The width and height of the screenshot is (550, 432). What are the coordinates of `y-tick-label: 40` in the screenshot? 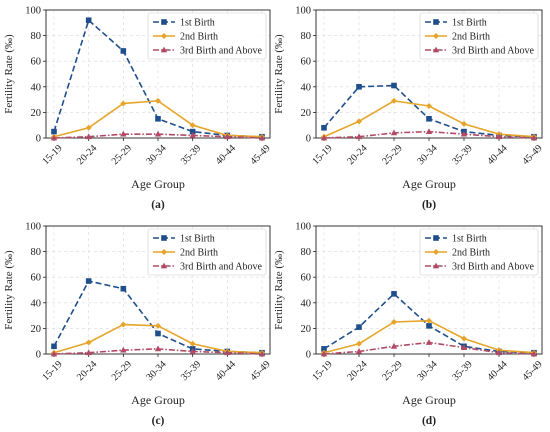 It's located at (306, 303).